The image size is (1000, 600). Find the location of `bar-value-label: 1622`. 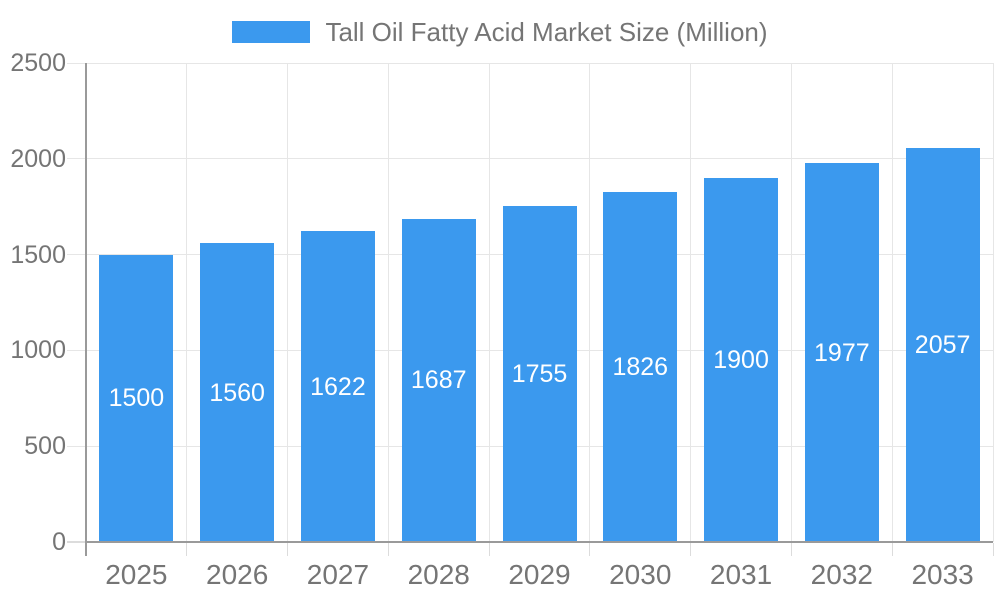

bar-value-label: 1622 is located at coordinates (338, 386).